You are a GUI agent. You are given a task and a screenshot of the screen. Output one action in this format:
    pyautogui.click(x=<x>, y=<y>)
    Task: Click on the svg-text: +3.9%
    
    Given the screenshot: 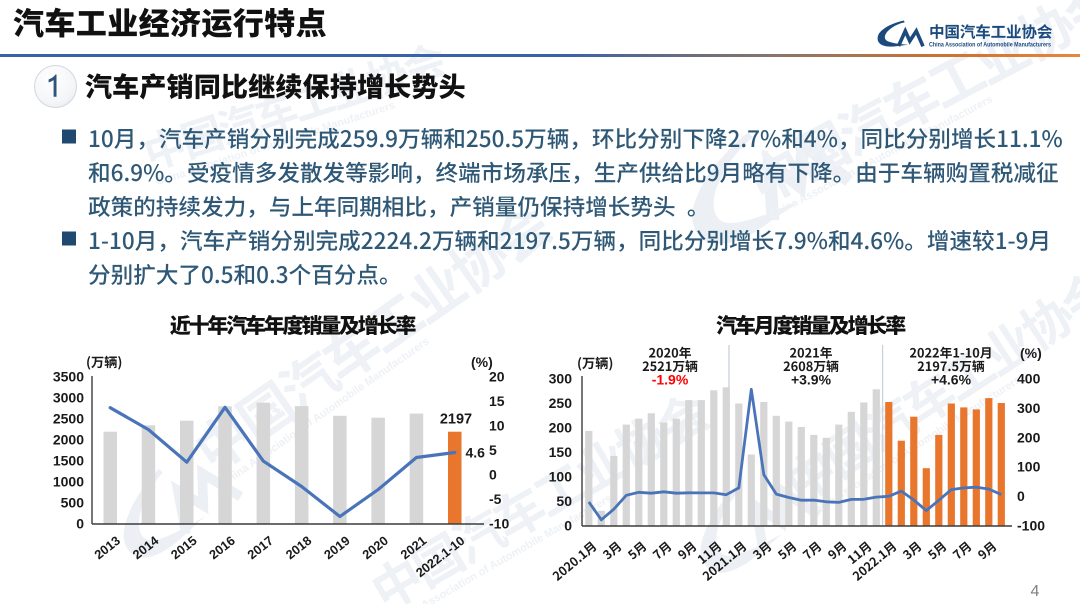 What is the action you would take?
    pyautogui.click(x=811, y=380)
    